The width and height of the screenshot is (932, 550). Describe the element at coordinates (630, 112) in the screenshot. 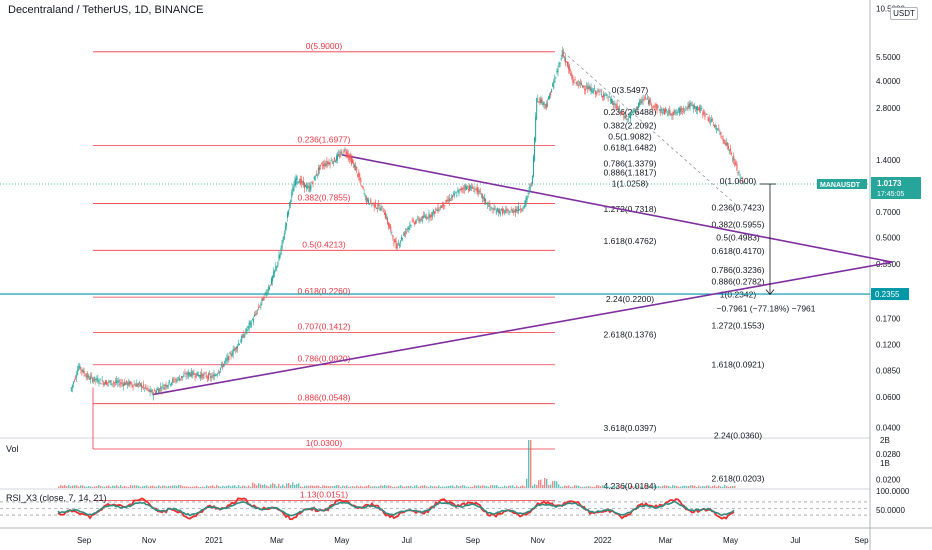

I see `fib-recent-label: 0.236(2.6488)` at that location.